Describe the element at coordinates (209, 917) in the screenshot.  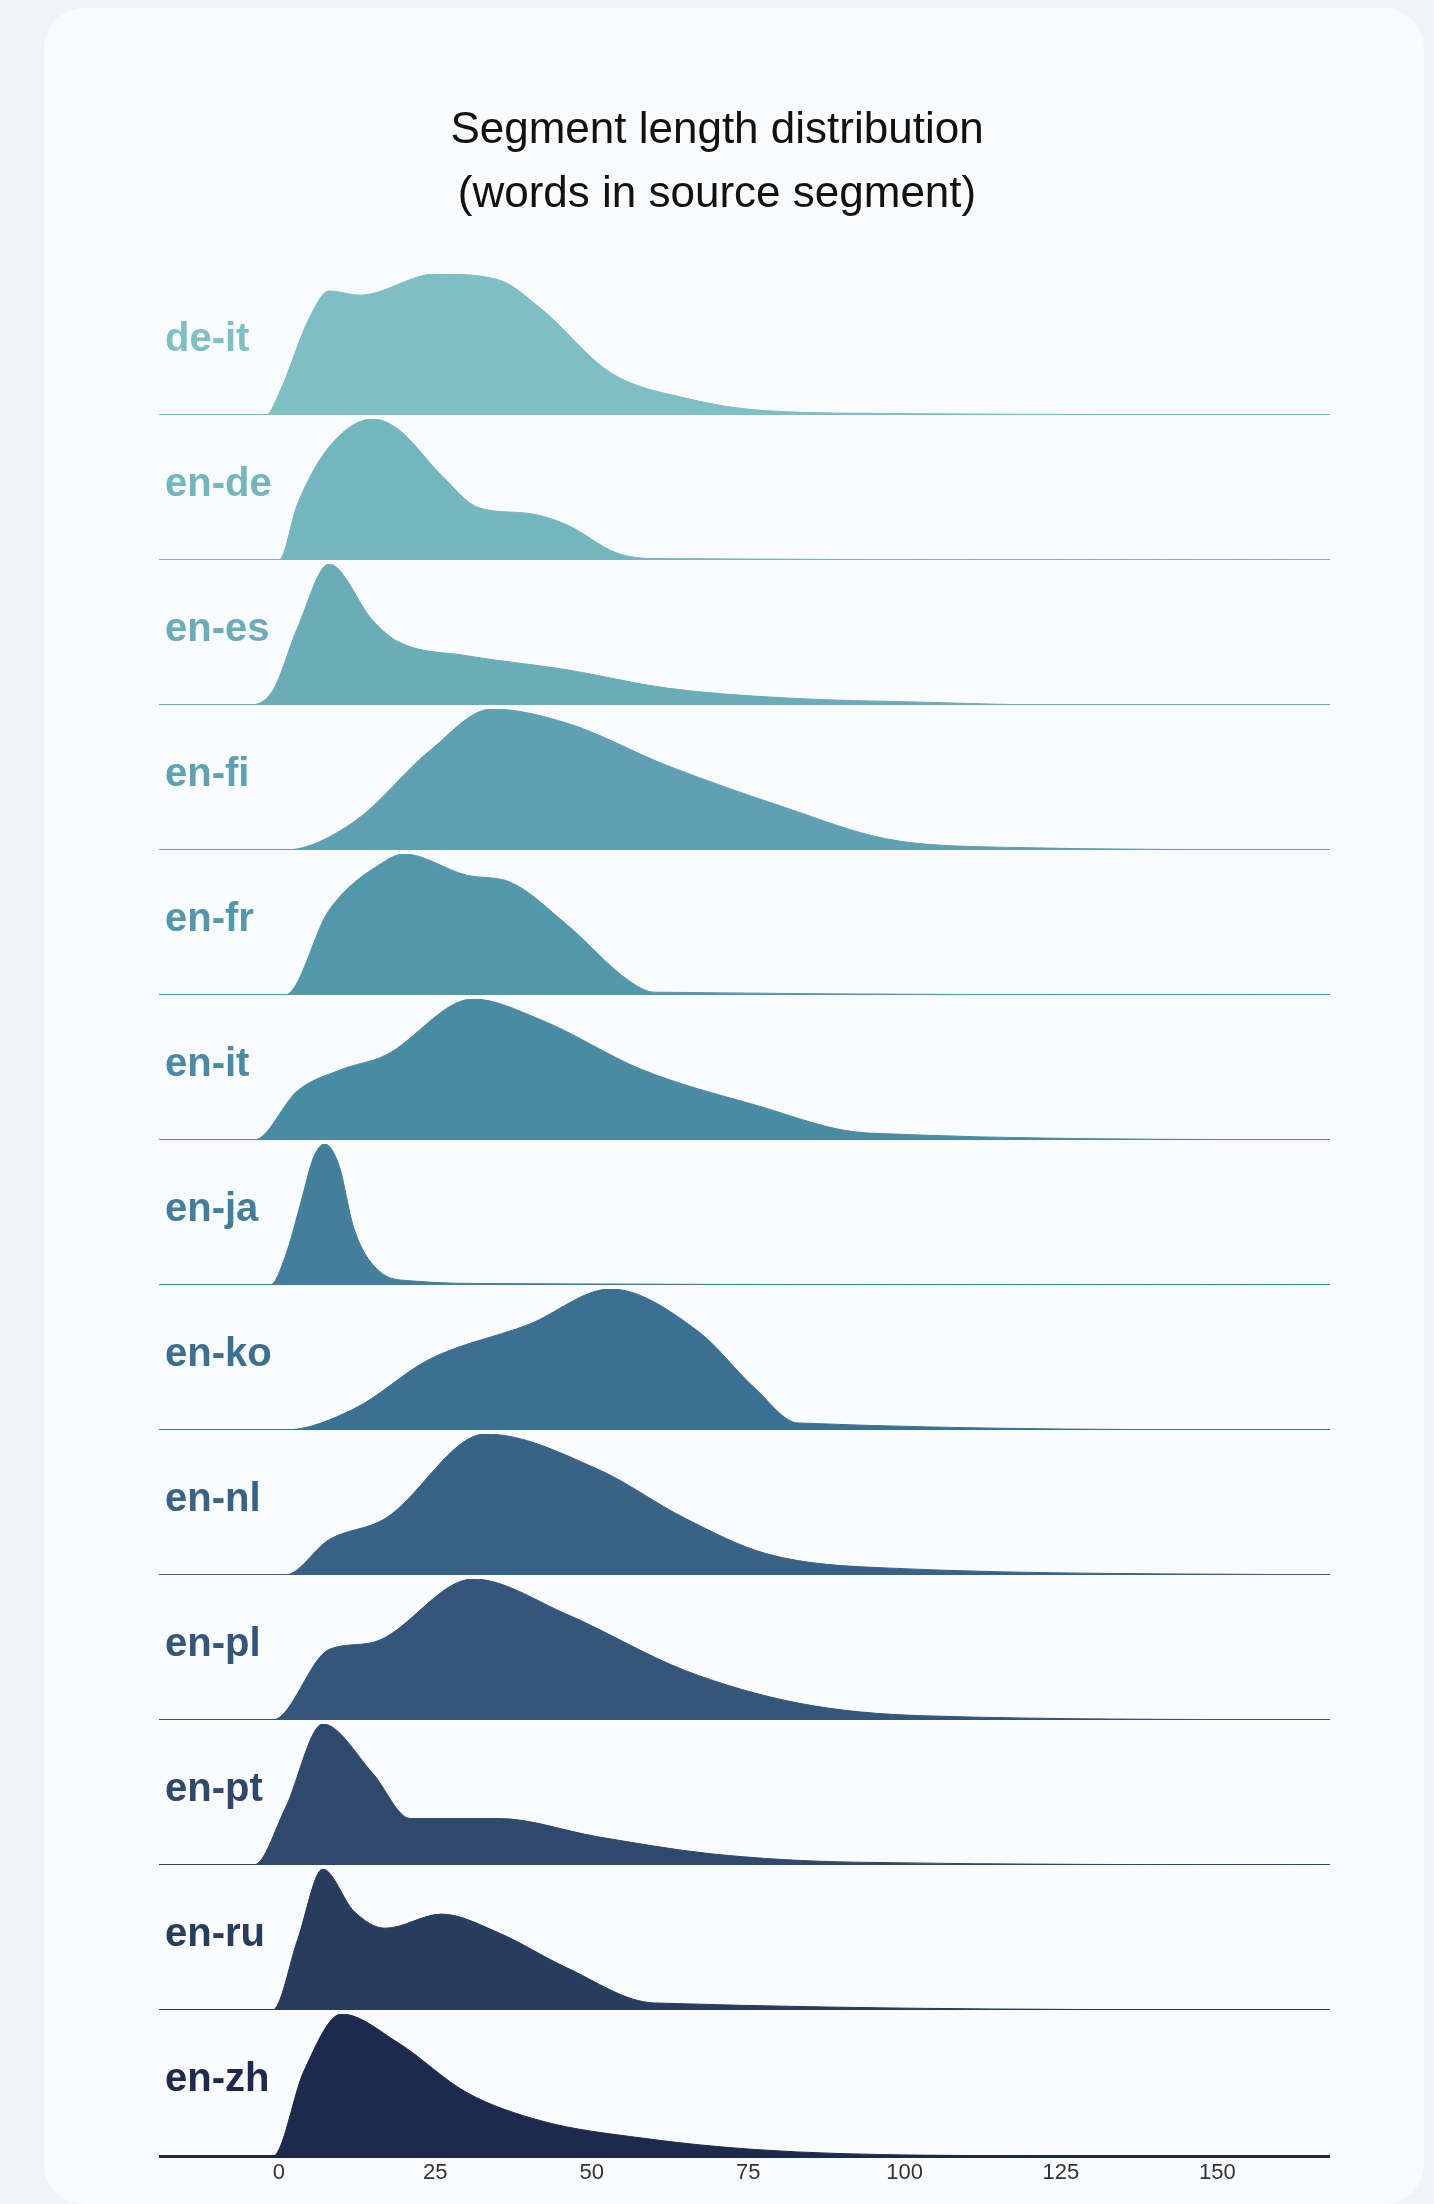
I see `series-label: en-fr` at that location.